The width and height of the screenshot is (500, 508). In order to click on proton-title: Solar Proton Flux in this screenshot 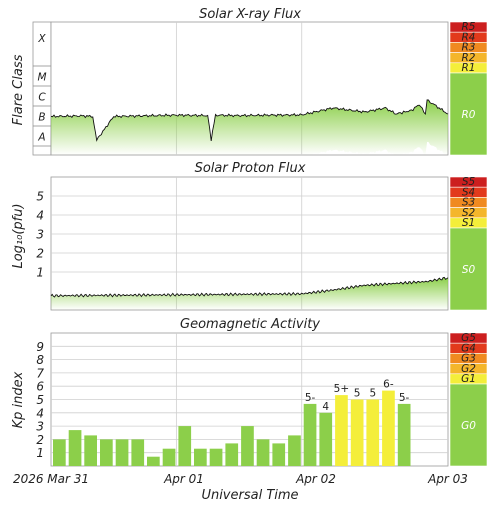, I will do `click(250, 168)`.